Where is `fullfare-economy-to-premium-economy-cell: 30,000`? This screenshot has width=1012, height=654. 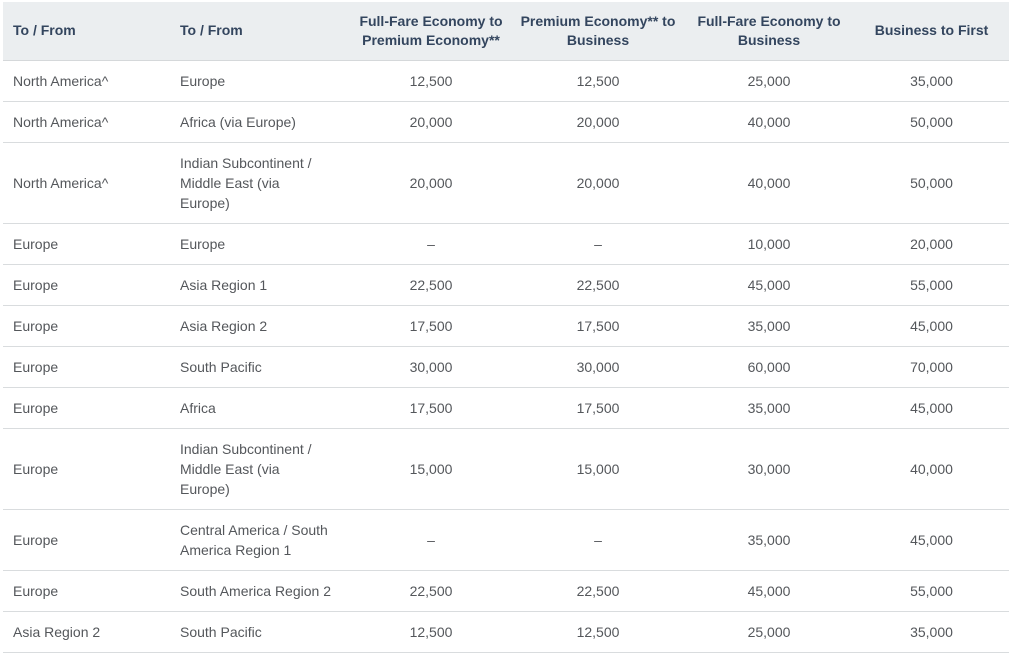 fullfare-economy-to-premium-economy-cell: 30,000 is located at coordinates (431, 367).